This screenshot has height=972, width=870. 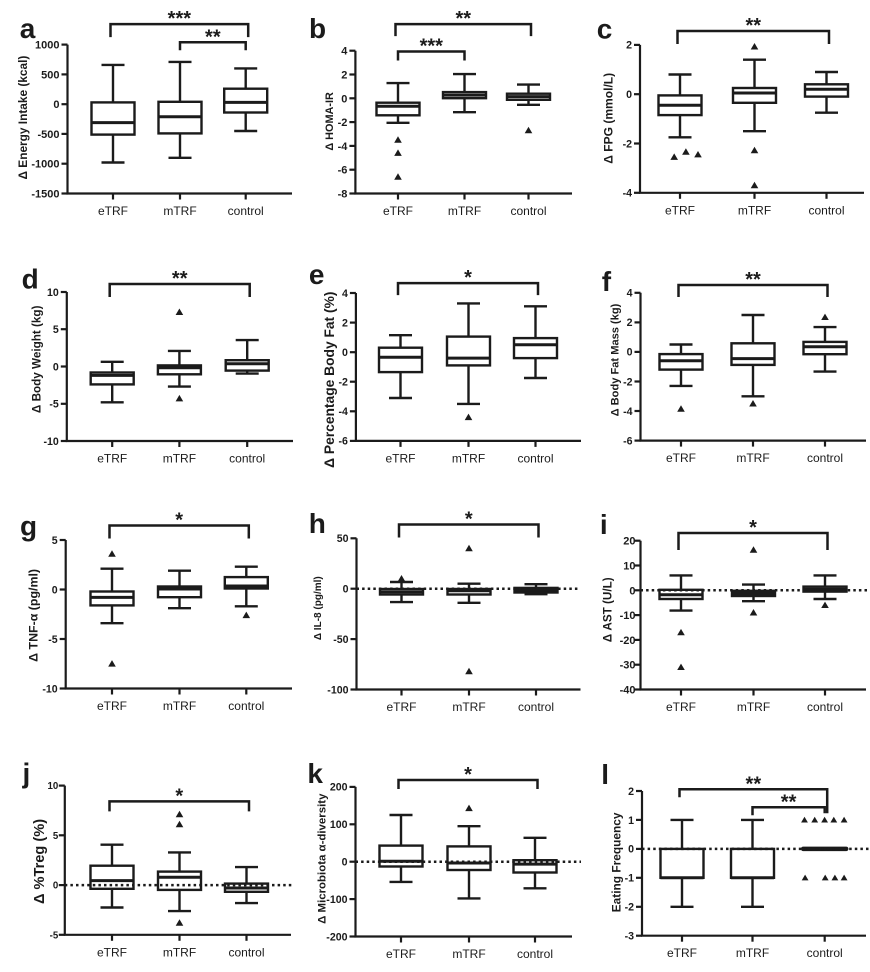 I want to click on svg-text: k, so click(x=315, y=773).